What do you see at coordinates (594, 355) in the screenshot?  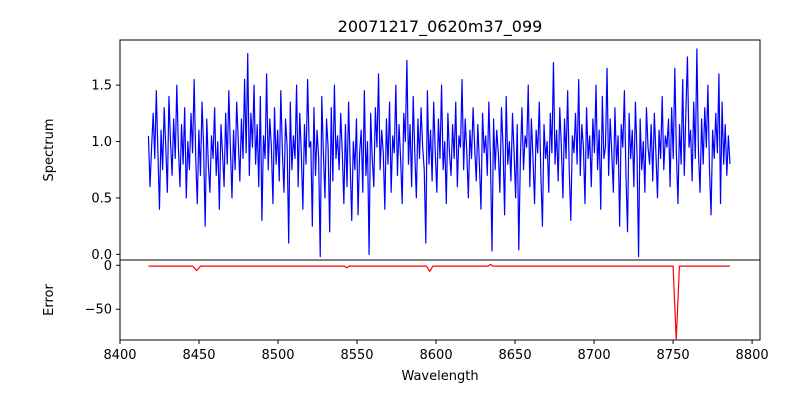 I see `x-tick-label: 8700` at bounding box center [594, 355].